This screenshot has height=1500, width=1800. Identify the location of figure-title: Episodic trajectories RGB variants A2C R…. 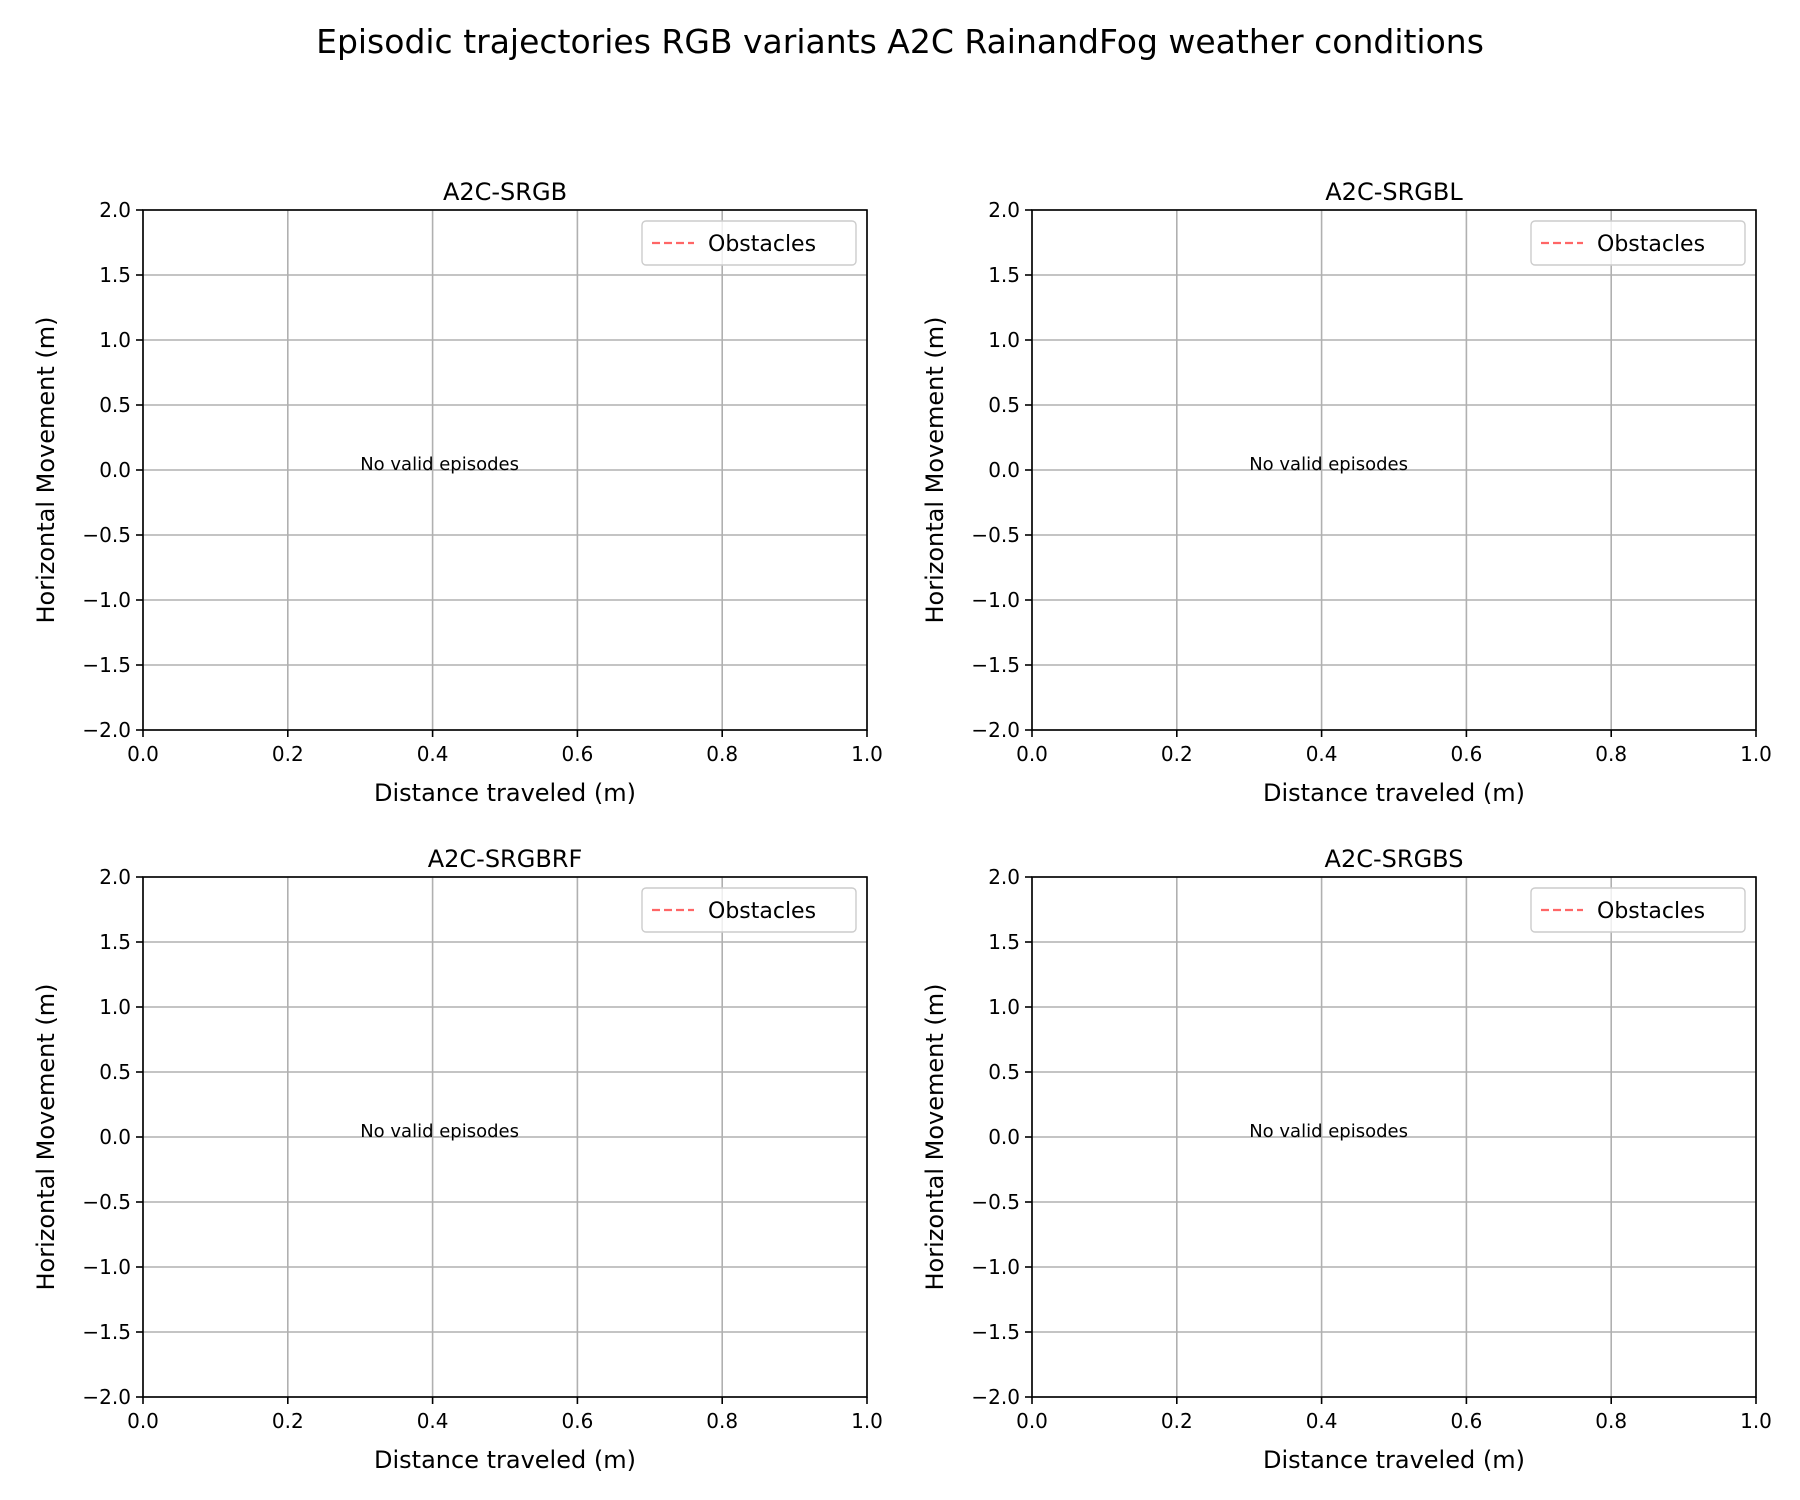
(900, 41).